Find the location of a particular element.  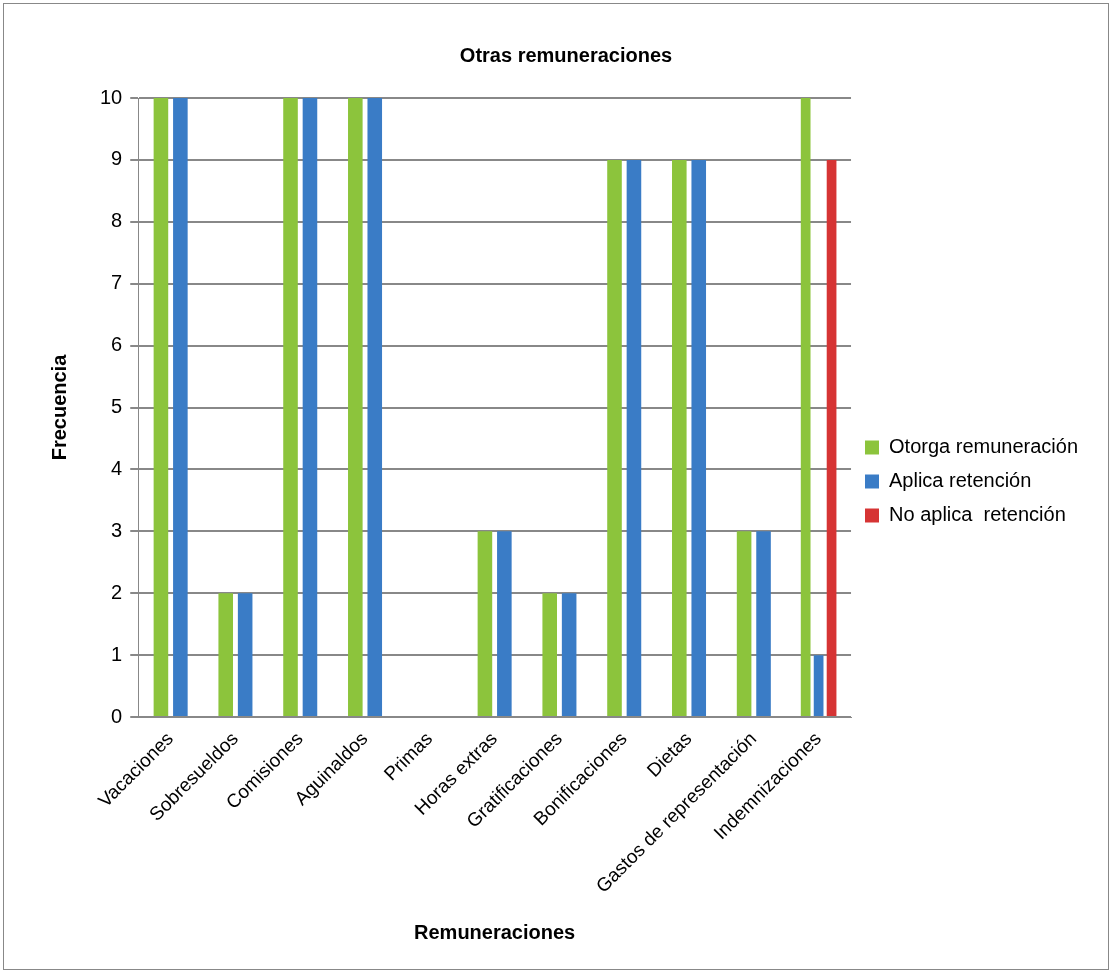

y-tick-label: 3 is located at coordinates (117, 529).